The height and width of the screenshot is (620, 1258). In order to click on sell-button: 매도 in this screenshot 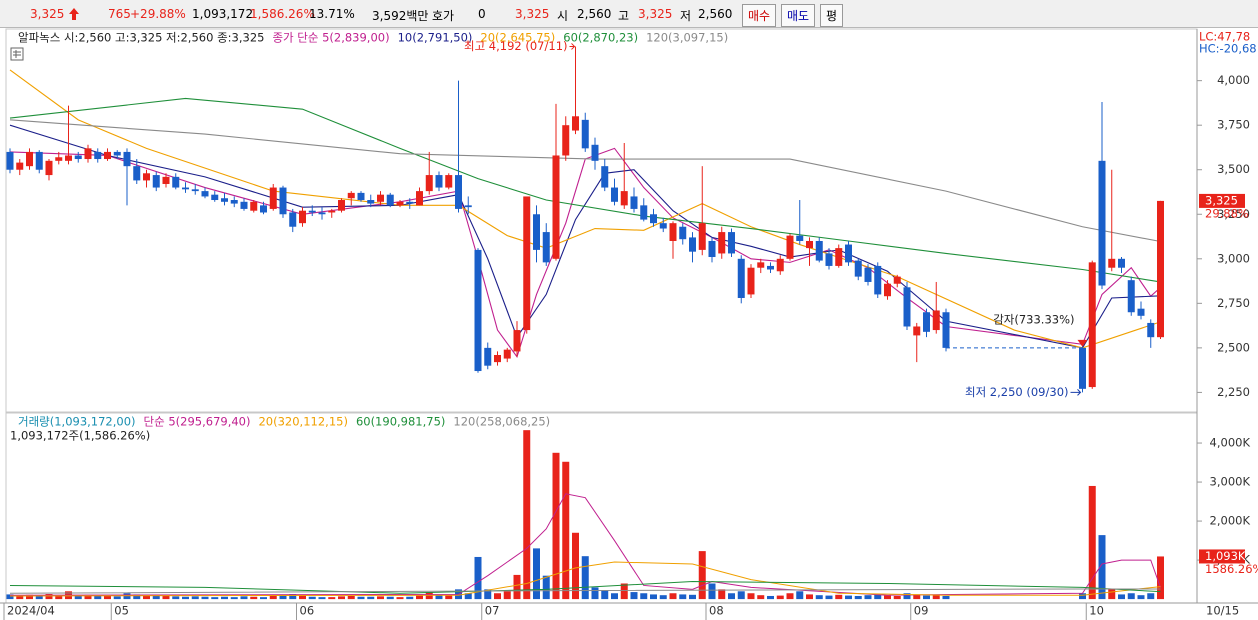, I will do `click(798, 15)`.